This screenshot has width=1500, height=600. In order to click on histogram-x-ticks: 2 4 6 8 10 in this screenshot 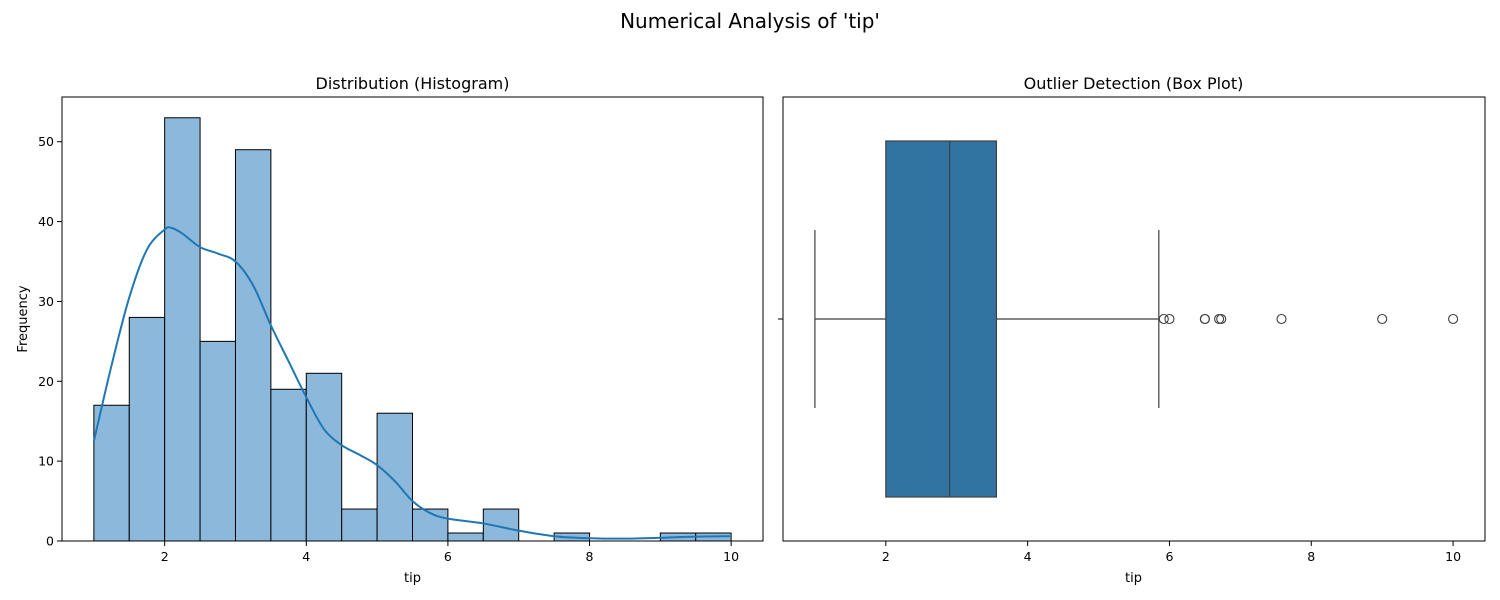, I will do `click(450, 552)`.